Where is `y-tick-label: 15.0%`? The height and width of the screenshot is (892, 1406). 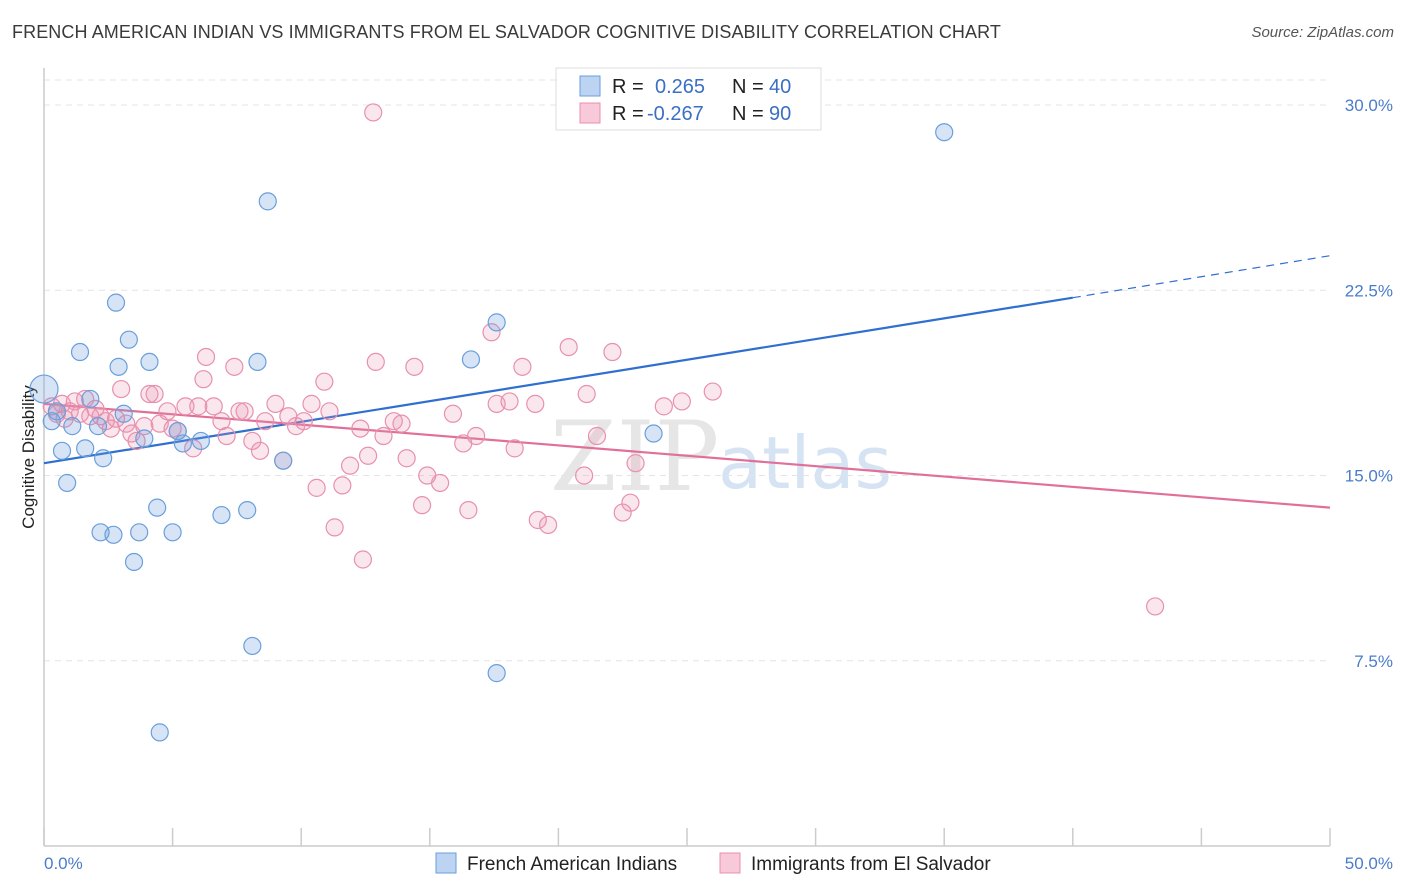 y-tick-label: 15.0% is located at coordinates (1369, 476).